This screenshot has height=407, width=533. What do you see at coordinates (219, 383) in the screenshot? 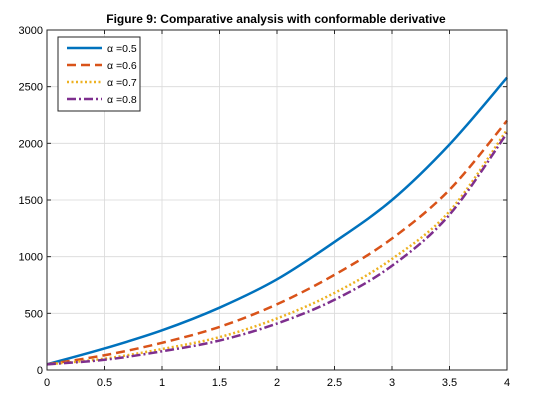
I see `x-tick-label: 1.5` at bounding box center [219, 383].